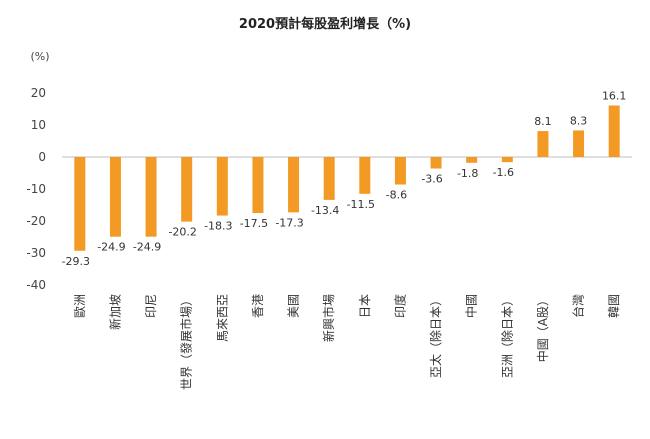  I want to click on y-tick-label: -40, so click(36, 285).